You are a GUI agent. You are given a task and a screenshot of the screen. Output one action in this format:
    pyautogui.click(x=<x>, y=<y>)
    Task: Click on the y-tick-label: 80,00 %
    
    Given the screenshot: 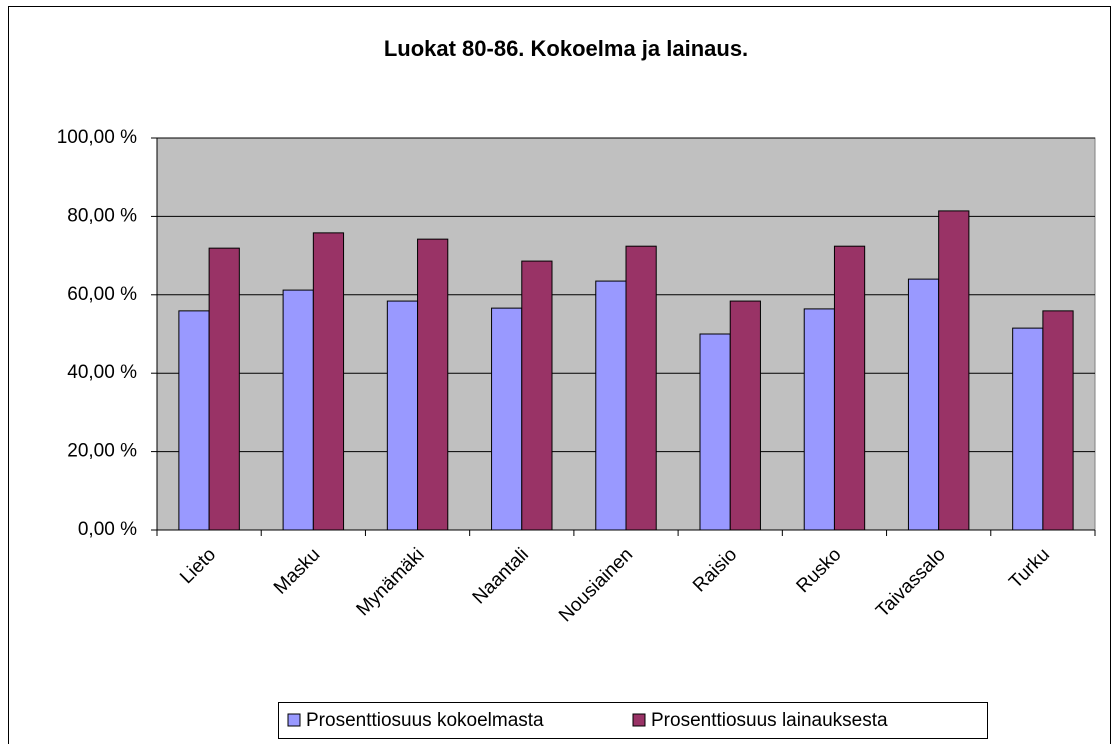 What is the action you would take?
    pyautogui.click(x=102, y=215)
    